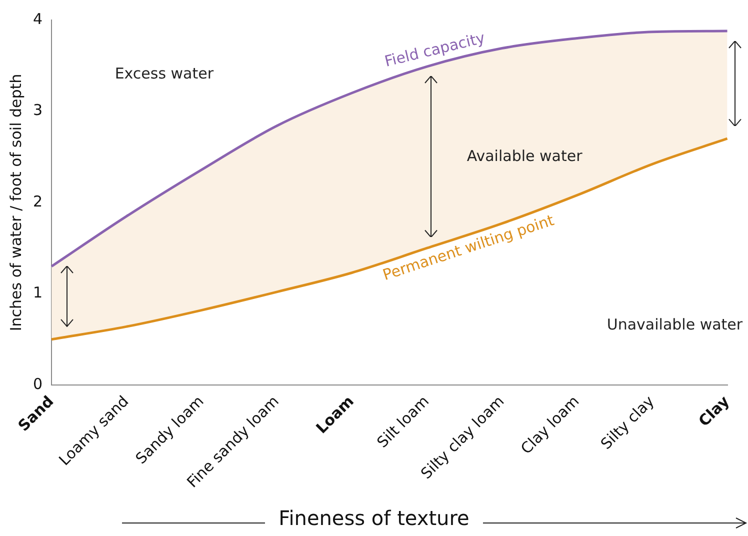 The height and width of the screenshot is (536, 748). Describe the element at coordinates (37, 383) in the screenshot. I see `y-tick-label: 0` at that location.